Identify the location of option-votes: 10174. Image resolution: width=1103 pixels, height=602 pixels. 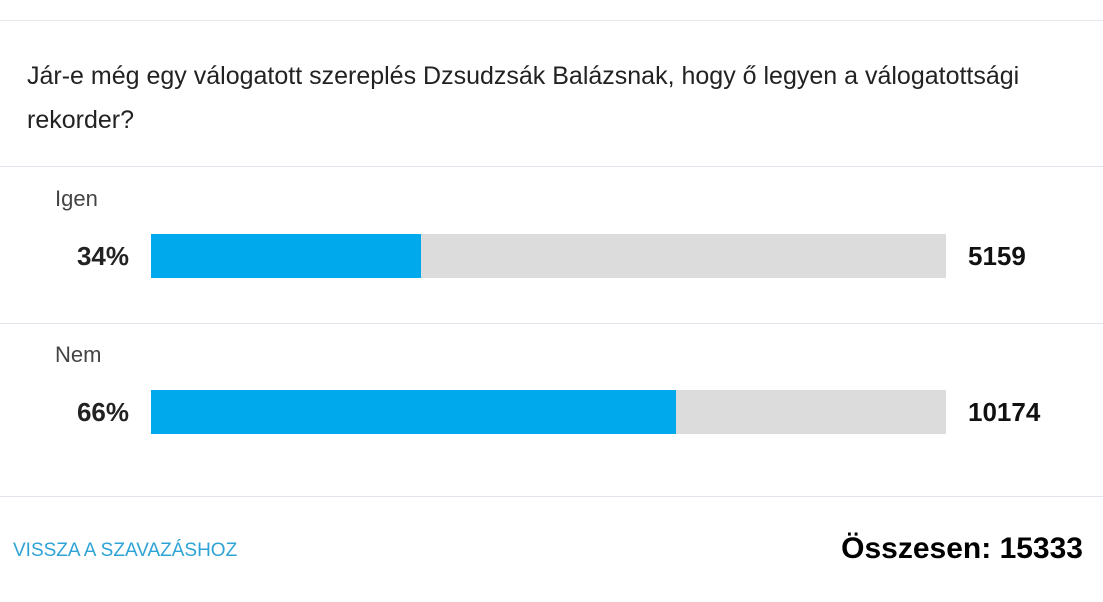
(1004, 412).